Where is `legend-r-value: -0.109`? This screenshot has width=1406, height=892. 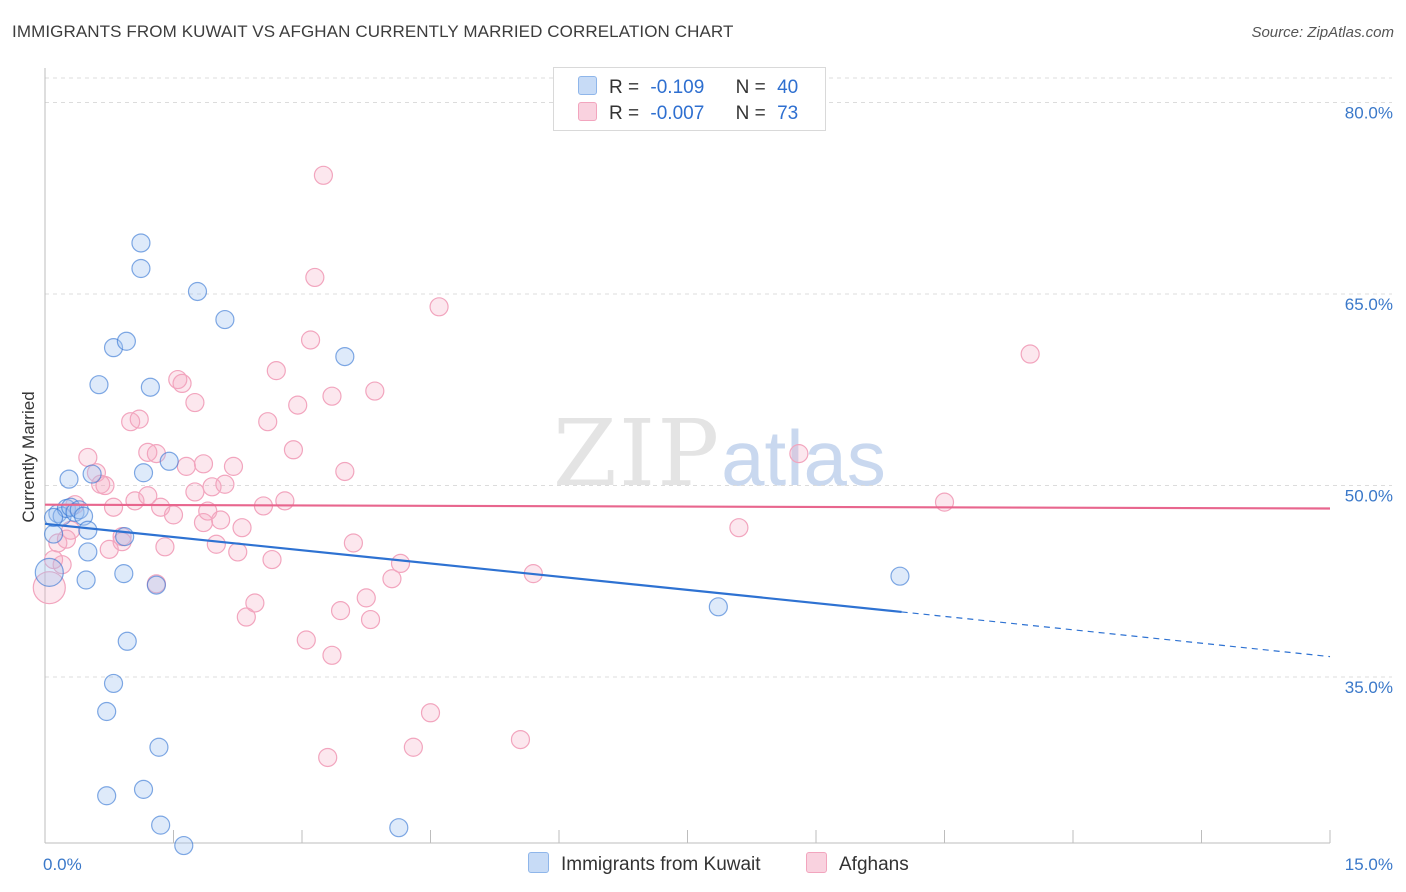
legend-r-value: -0.109 is located at coordinates (677, 87).